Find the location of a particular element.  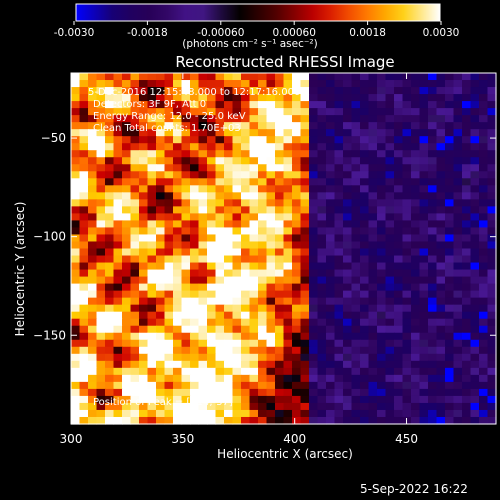

x-axis-label: Heliocentric X (arcsec) is located at coordinates (285, 454).